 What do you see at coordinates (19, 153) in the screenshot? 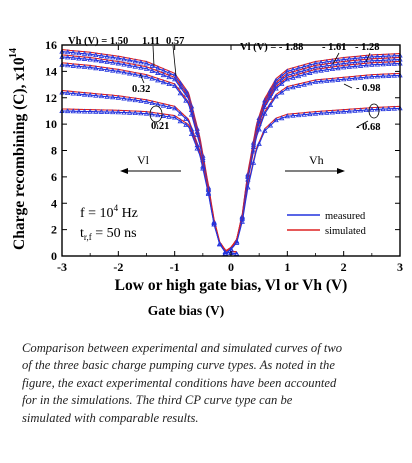
I see `y-axis-title: Charge recombining (C), x10` at bounding box center [19, 153].